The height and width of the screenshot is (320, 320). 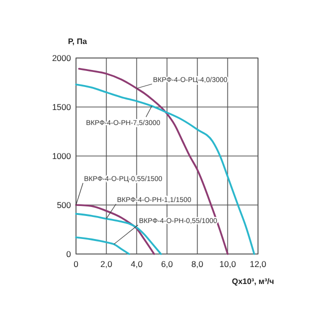 What do you see at coordinates (62, 58) in the screenshot?
I see `y-tick-label: 2000` at bounding box center [62, 58].